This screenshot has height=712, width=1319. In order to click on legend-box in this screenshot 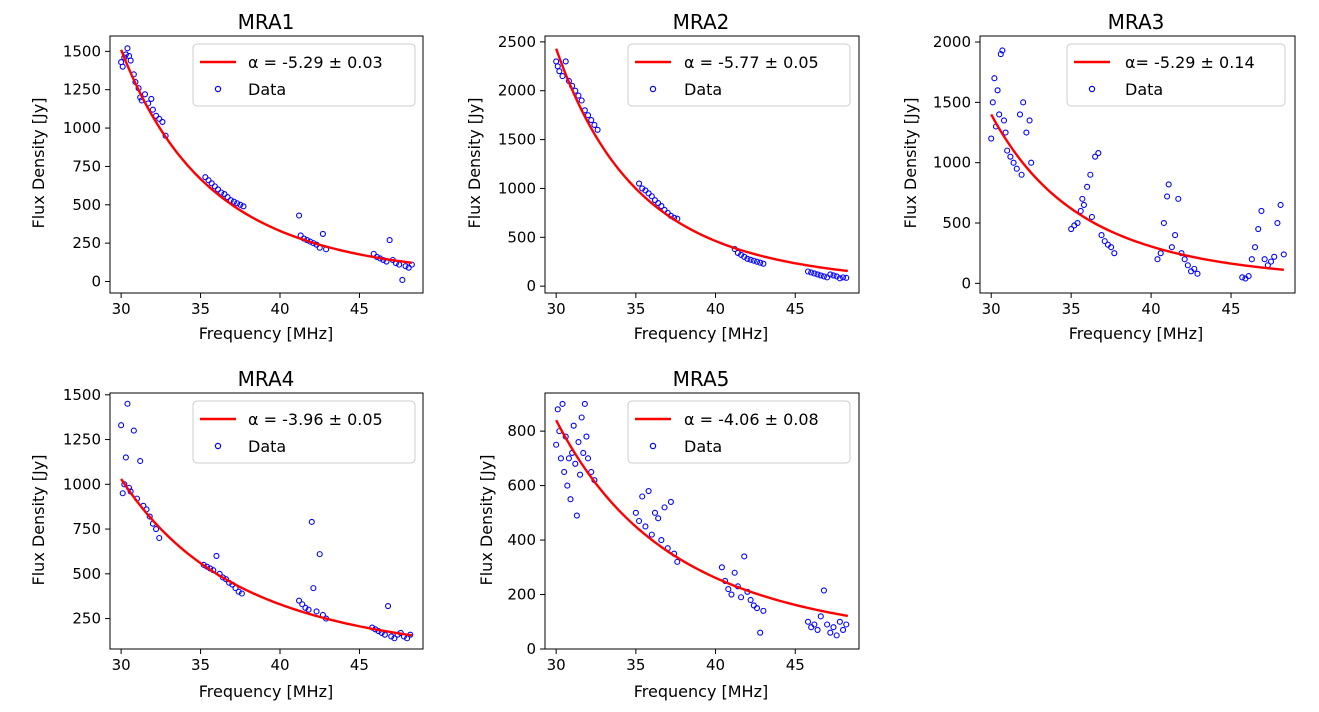, I will do `click(1176, 75)`.